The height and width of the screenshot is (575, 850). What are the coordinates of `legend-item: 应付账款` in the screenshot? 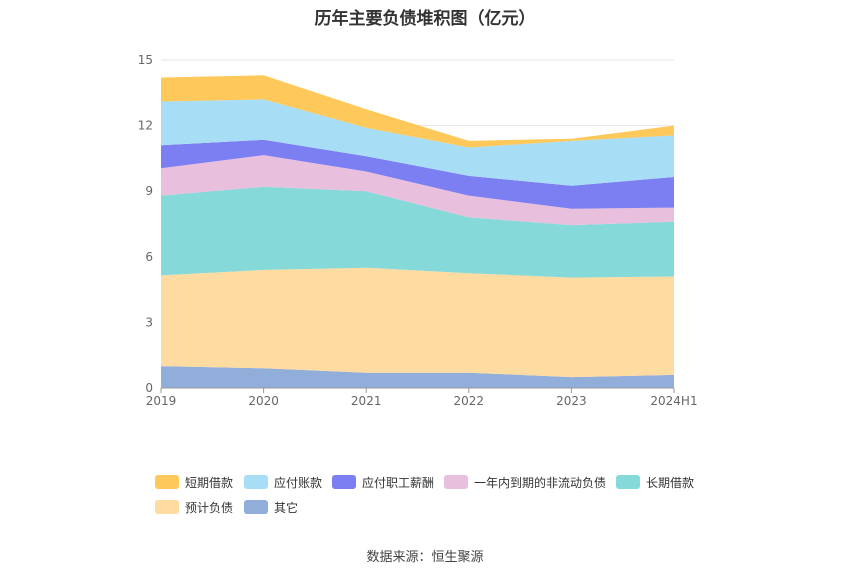 It's located at (283, 482).